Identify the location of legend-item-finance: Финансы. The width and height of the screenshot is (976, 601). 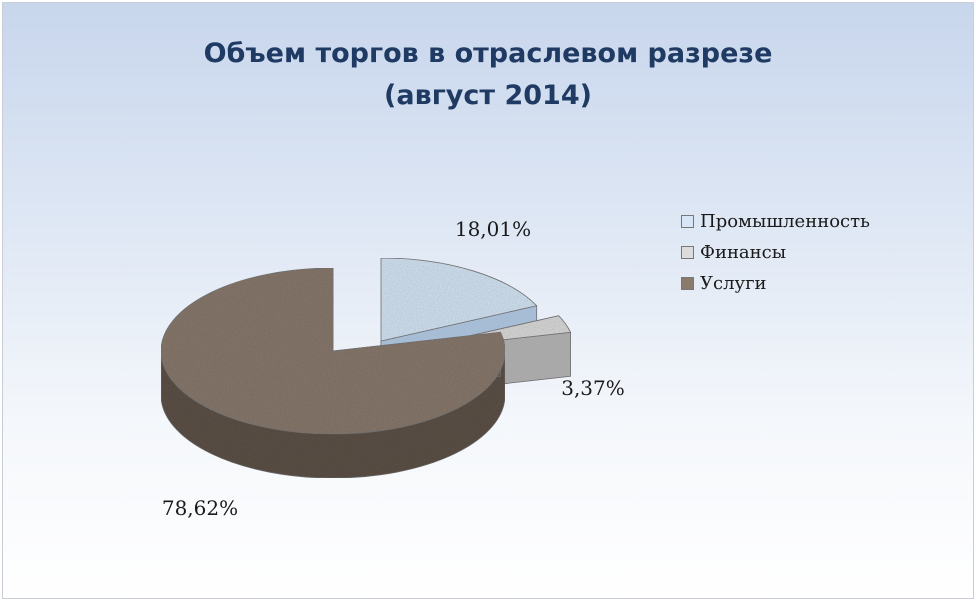
(775, 252).